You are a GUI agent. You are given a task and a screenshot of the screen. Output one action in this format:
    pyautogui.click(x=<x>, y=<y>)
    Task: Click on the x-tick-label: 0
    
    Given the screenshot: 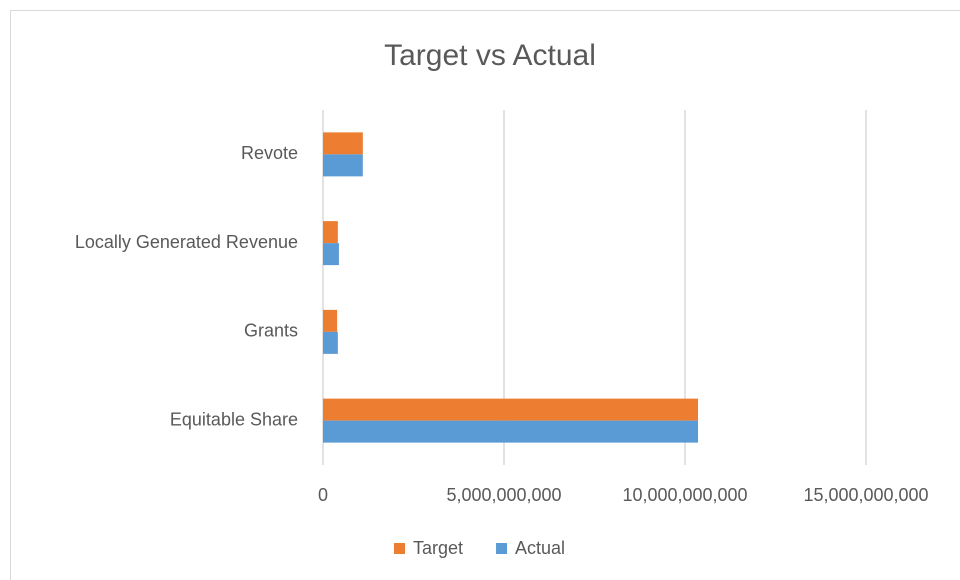 What is the action you would take?
    pyautogui.click(x=323, y=495)
    